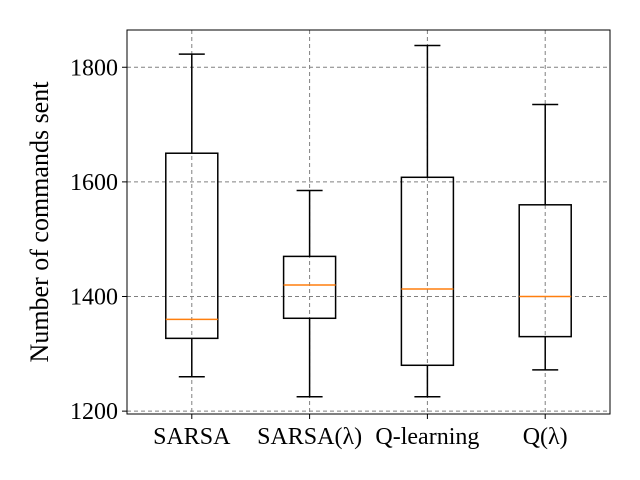  What do you see at coordinates (309, 437) in the screenshot?
I see `x-tick-label: SARSA(λ)` at bounding box center [309, 437].